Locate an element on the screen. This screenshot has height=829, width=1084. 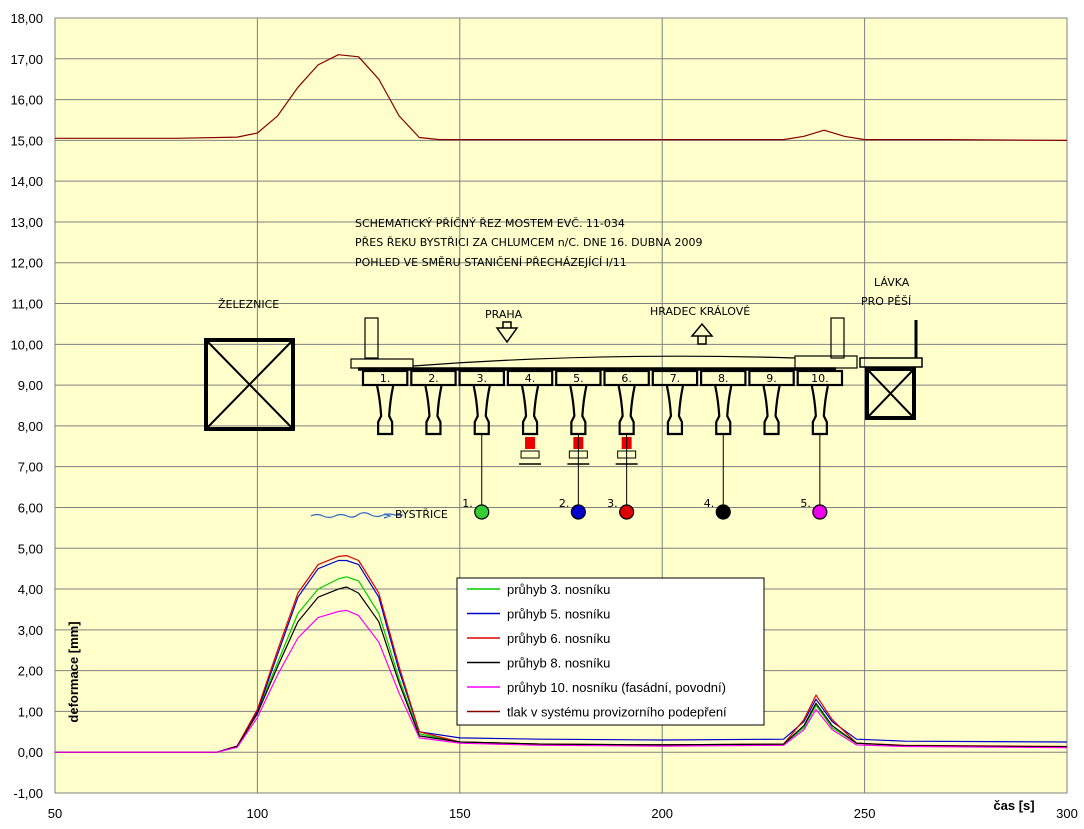
y-tick-label: 0,00 is located at coordinates (30, 752).